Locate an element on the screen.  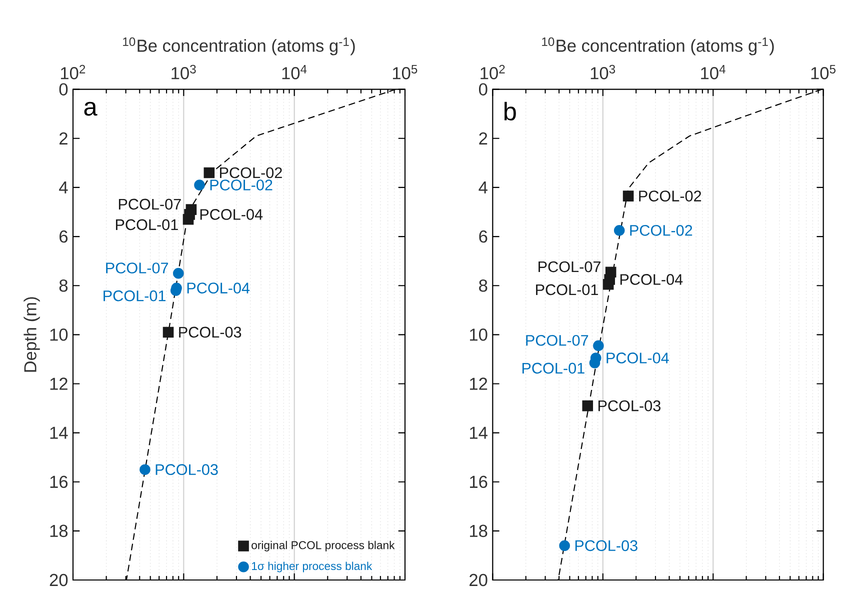
y-axis-title: Depth (m) is located at coordinates (32, 334).